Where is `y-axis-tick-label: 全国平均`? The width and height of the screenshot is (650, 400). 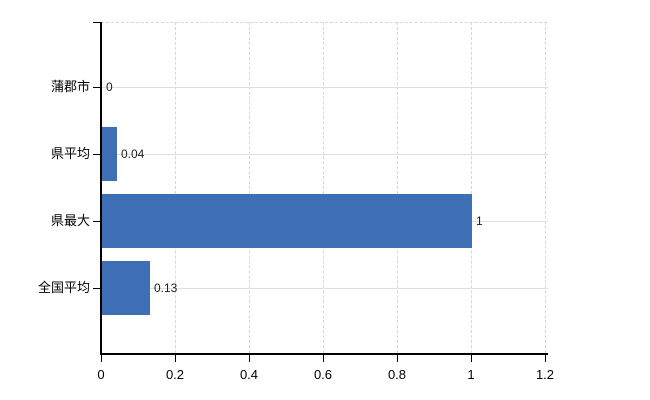
y-axis-tick-label: 全国平均 is located at coordinates (63, 287).